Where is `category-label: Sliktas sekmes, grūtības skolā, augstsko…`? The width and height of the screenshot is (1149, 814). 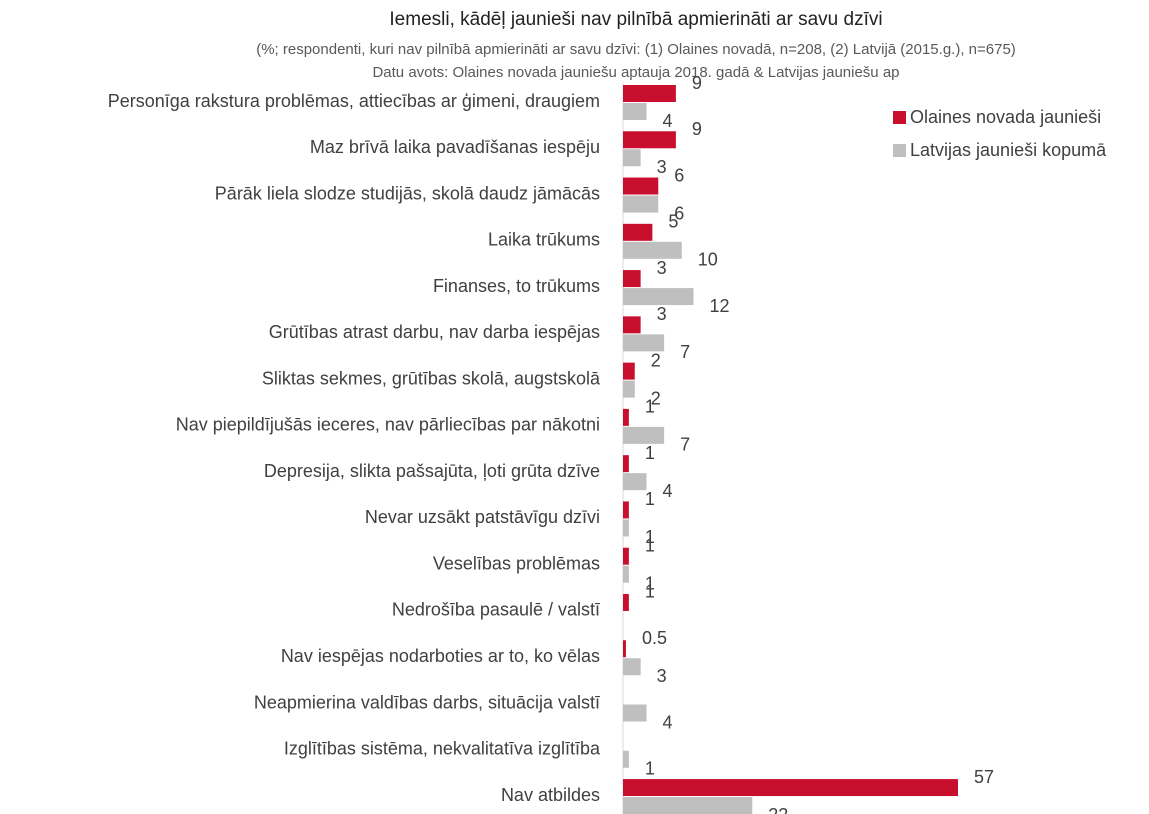 category-label: Sliktas sekmes, grūtības skolā, augstsko… is located at coordinates (431, 378).